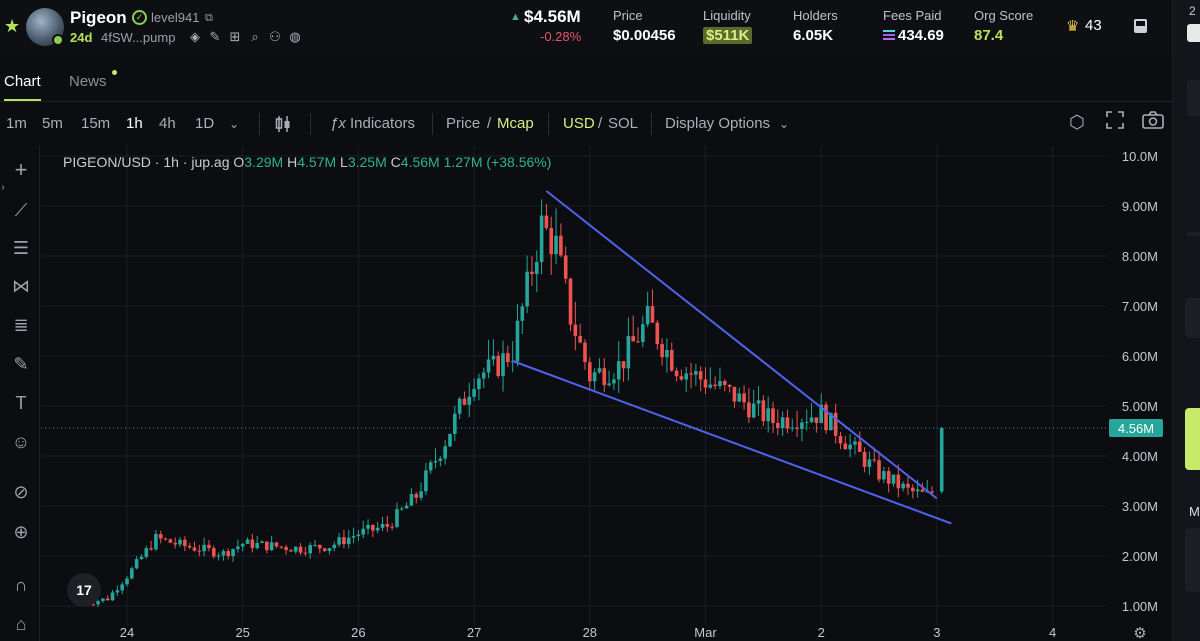 The image size is (1200, 641). Describe the element at coordinates (235, 36) in the screenshot. I see `apps-icon: ⊞` at that location.